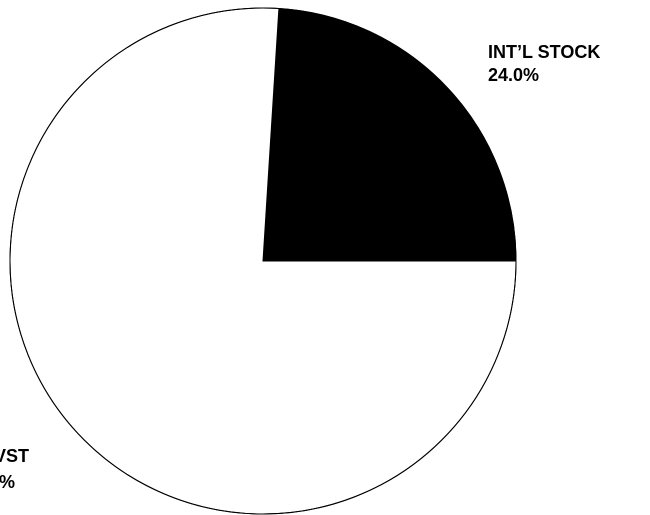 The image size is (650, 515). Describe the element at coordinates (513, 75) in the screenshot. I see `slice-percent-intl-stock: 24.0%` at that location.